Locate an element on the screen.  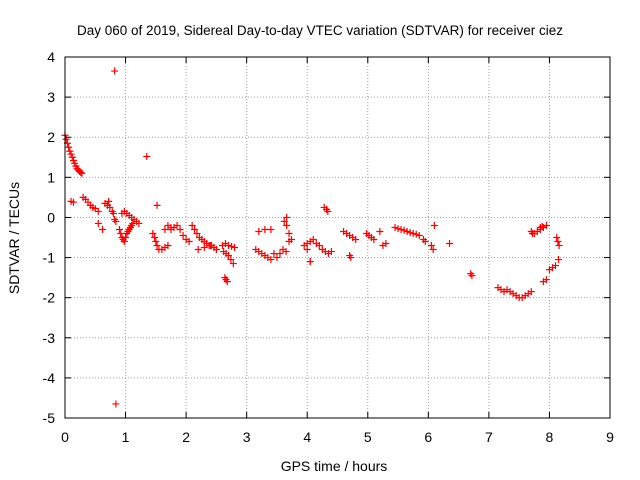
x-tick-label: 7 is located at coordinates (489, 437).